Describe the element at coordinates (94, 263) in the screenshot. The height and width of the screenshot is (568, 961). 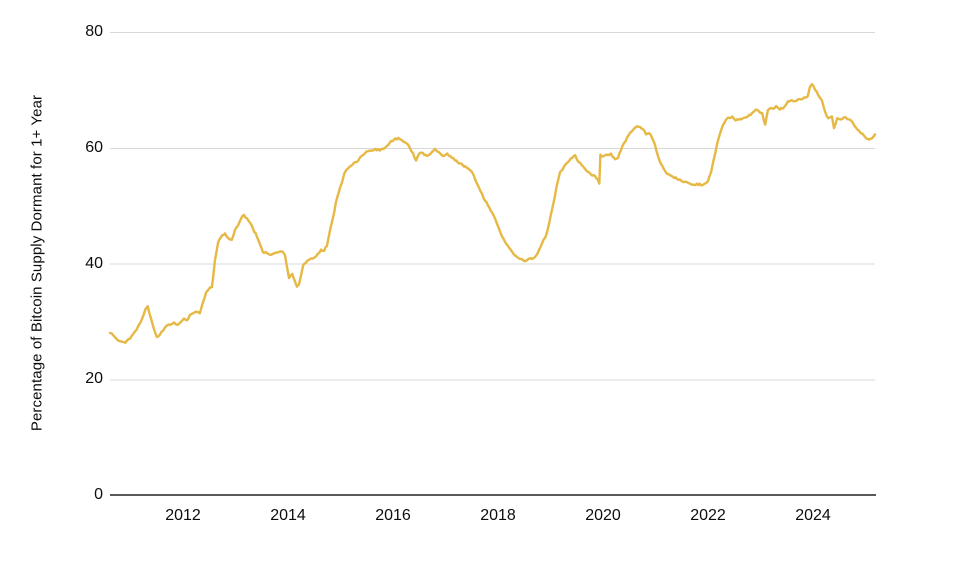
I see `y-tick-label: 40` at that location.